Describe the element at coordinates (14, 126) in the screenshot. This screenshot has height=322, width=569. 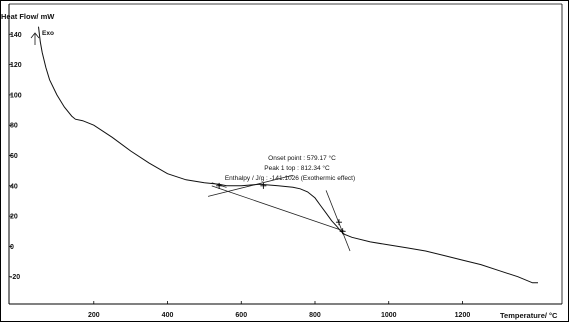
I see `y-tick-label: 80` at that location.